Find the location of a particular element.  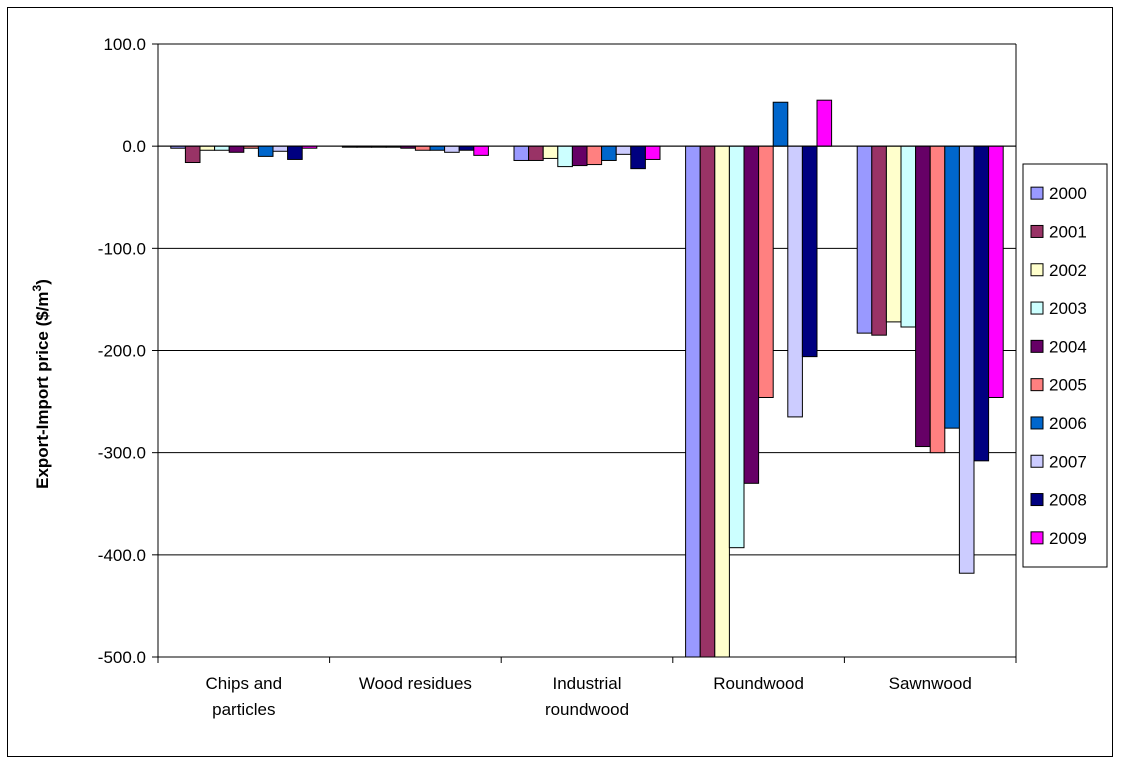

legend-swatch-2003 is located at coordinates (1037, 308).